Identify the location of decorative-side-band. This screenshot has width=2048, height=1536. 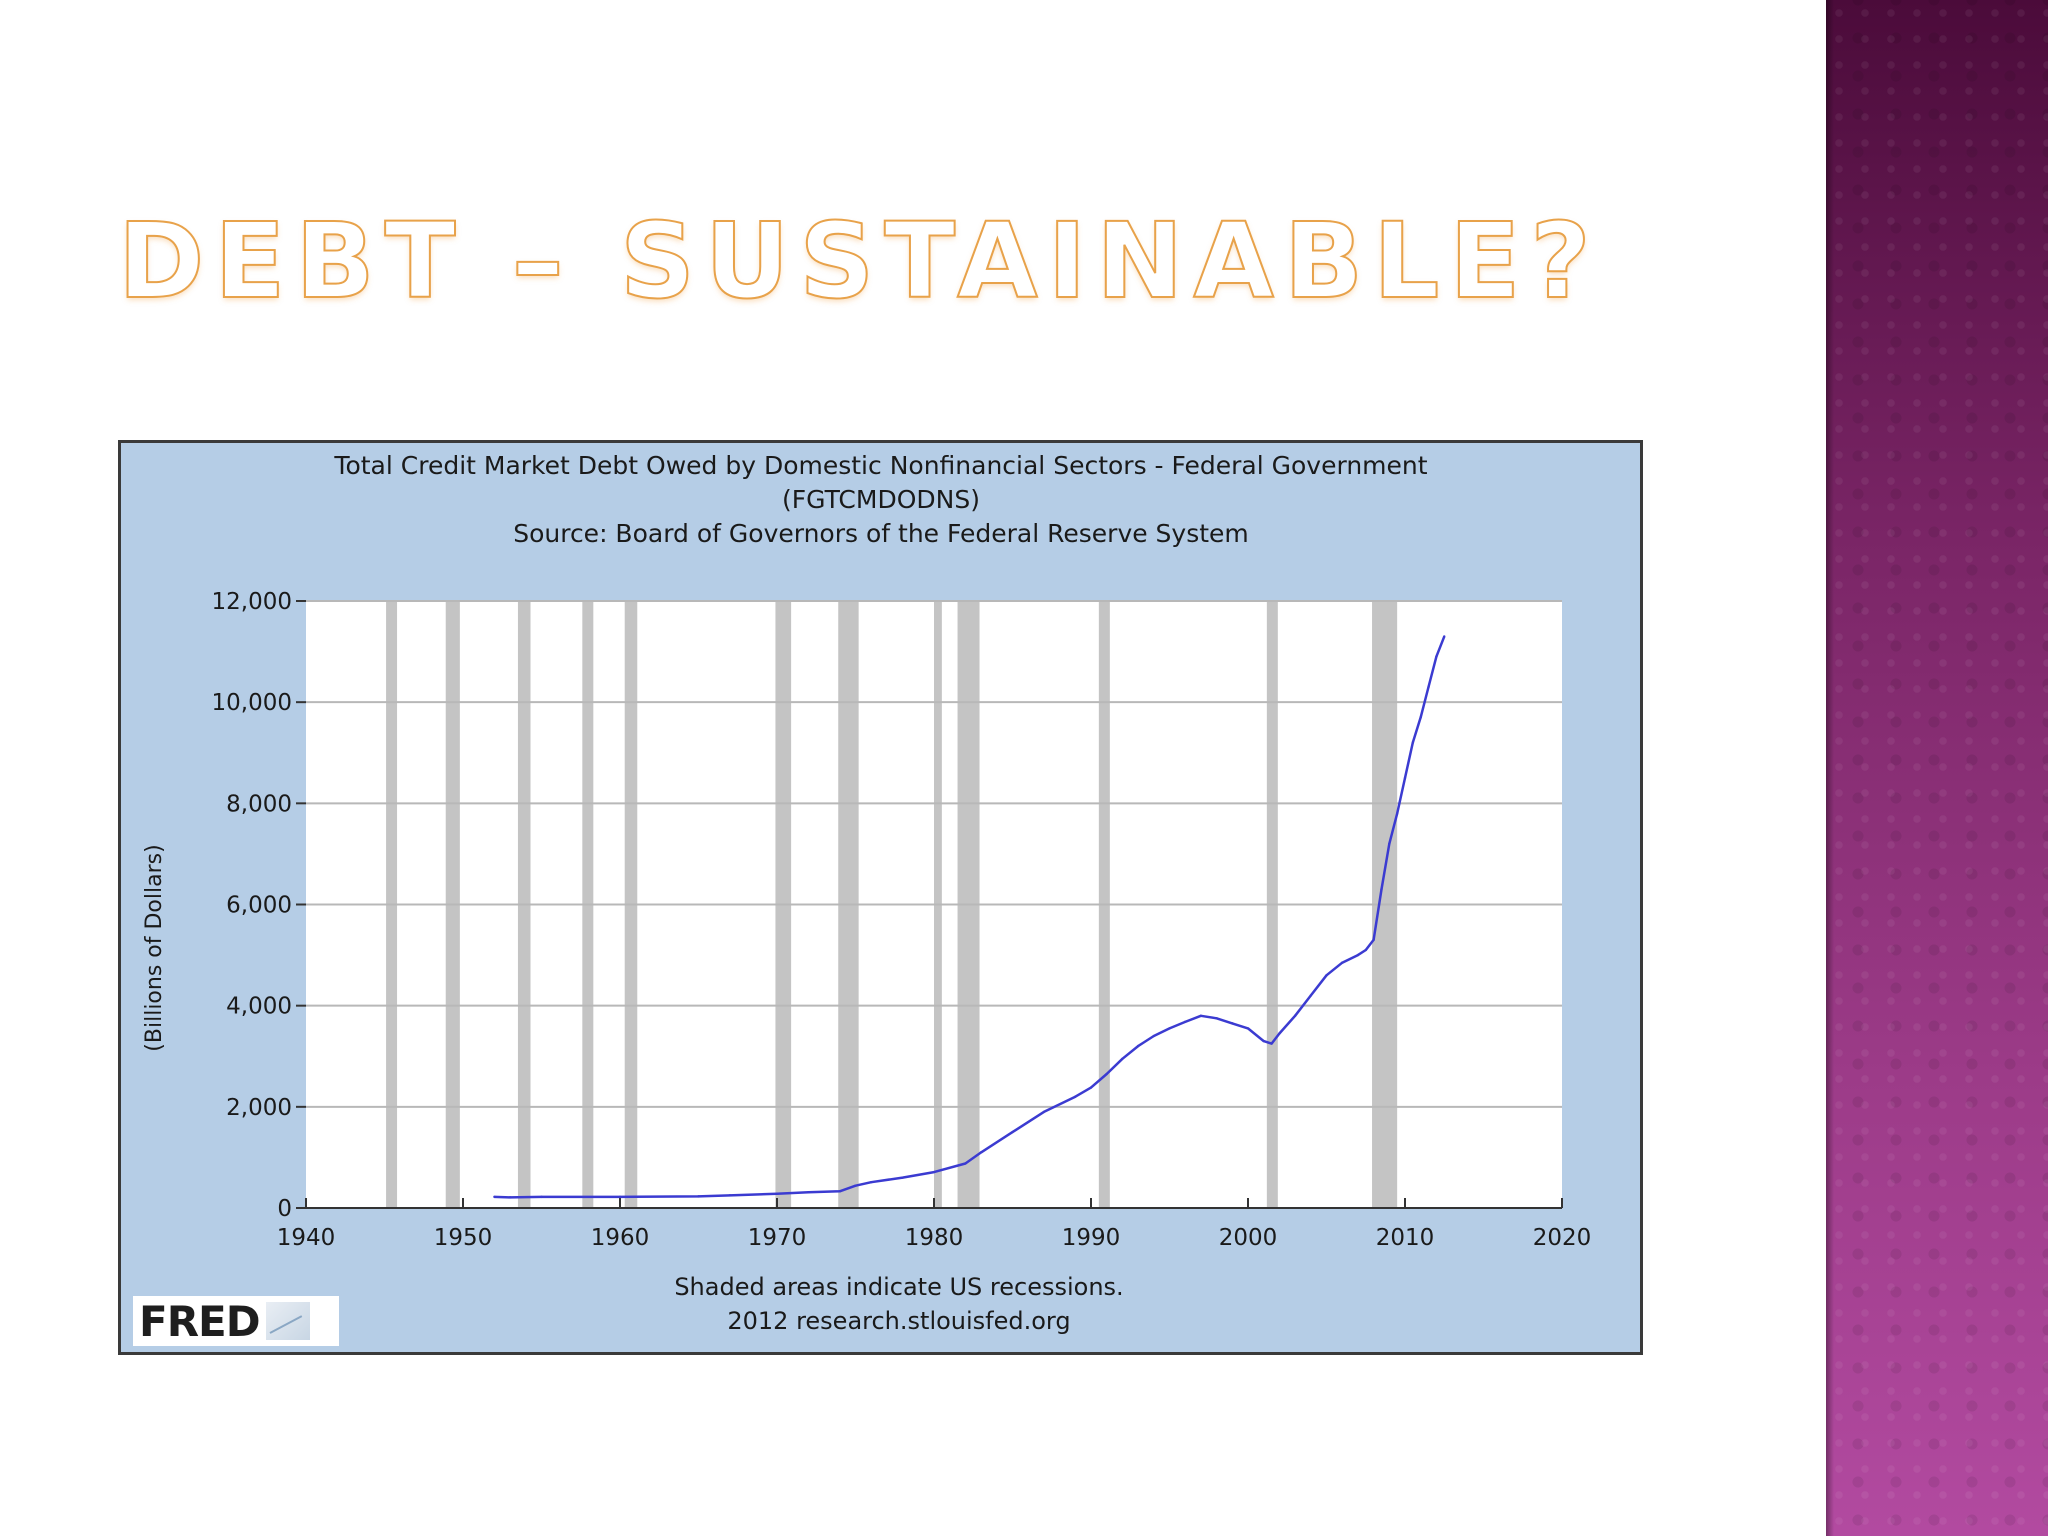
(1937, 768).